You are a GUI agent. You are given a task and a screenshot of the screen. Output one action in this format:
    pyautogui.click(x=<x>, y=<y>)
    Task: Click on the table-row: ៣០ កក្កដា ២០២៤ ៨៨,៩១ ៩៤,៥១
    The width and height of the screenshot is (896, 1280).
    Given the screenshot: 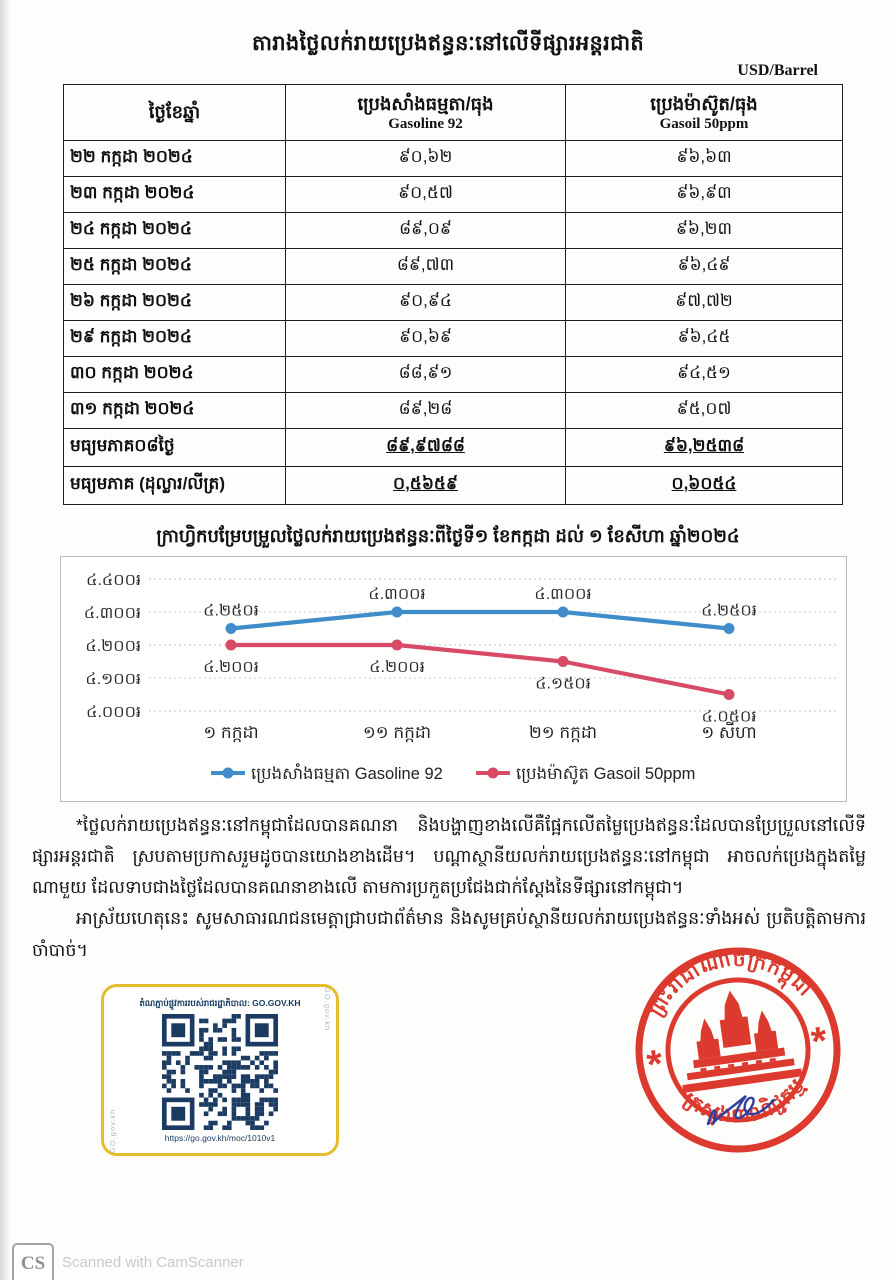 What is the action you would take?
    pyautogui.click(x=453, y=374)
    